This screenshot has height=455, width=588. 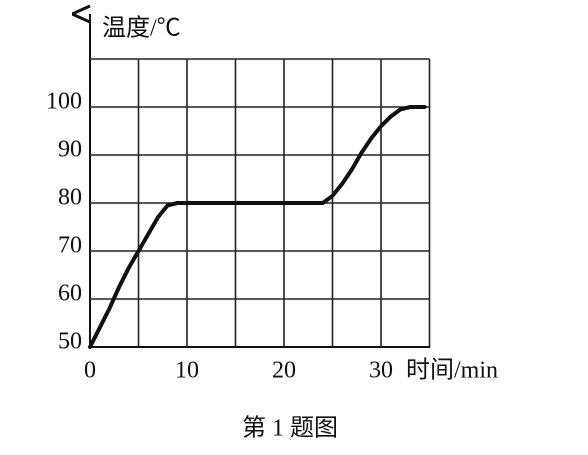 What do you see at coordinates (187, 371) in the screenshot?
I see `x-tick-label: 10` at bounding box center [187, 371].